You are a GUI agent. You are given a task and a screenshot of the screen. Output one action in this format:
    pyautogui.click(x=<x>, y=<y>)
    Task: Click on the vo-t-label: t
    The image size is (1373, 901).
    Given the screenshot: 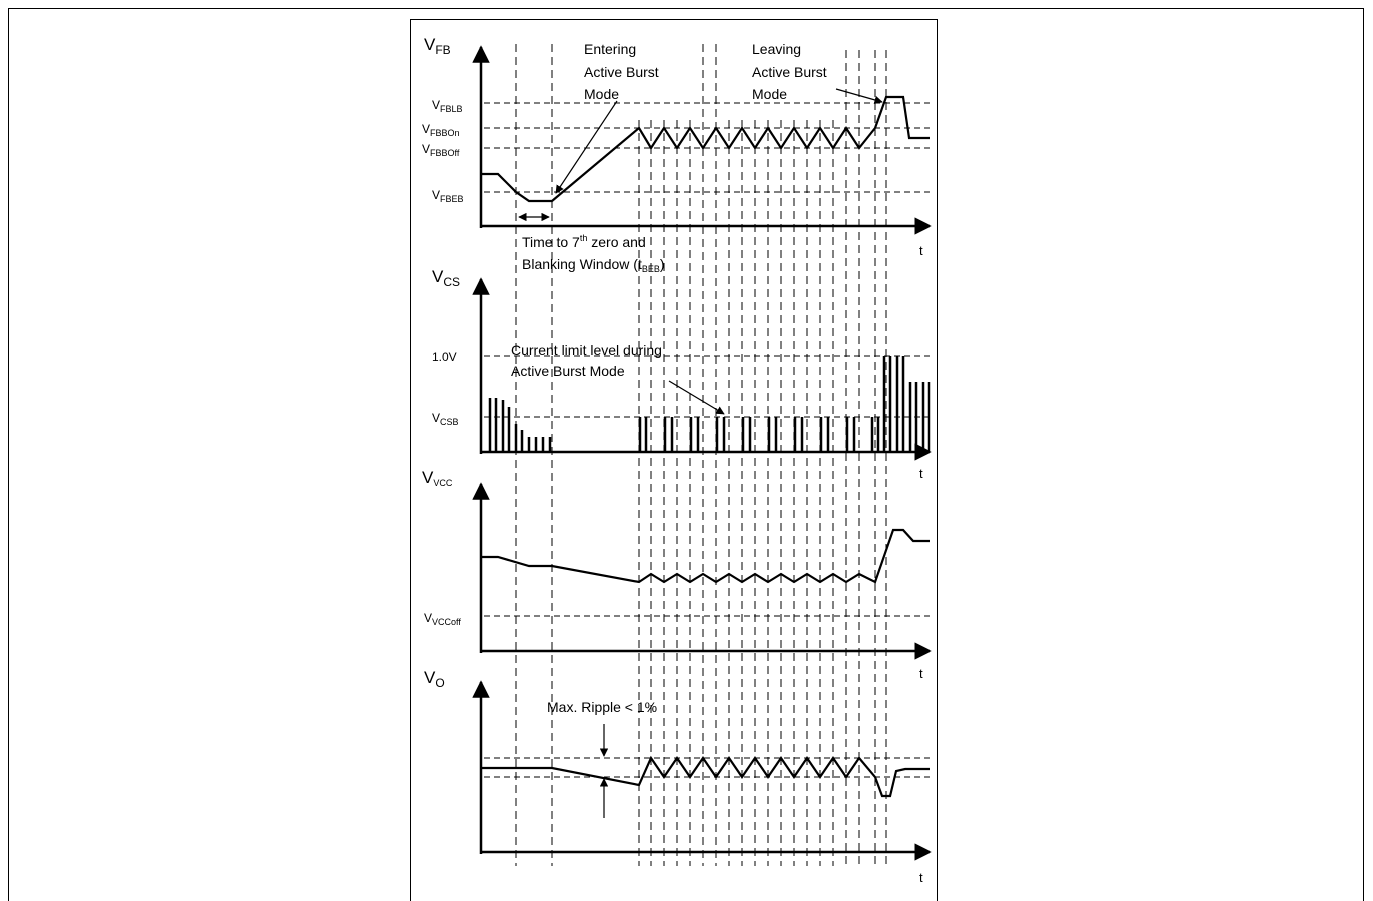 What is the action you would take?
    pyautogui.click(x=921, y=877)
    